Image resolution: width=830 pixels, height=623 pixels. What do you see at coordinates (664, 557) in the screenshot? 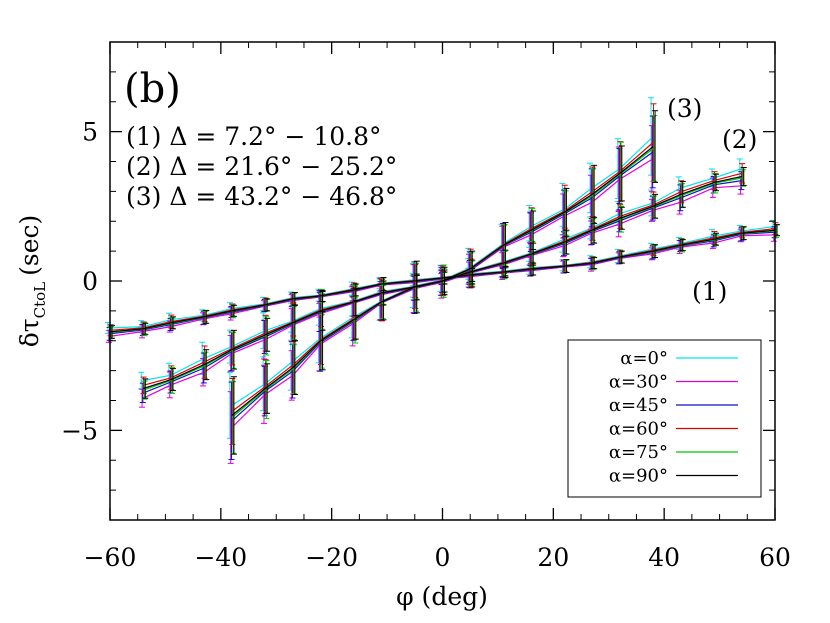
I see `x-tick-label: 40` at bounding box center [664, 557].